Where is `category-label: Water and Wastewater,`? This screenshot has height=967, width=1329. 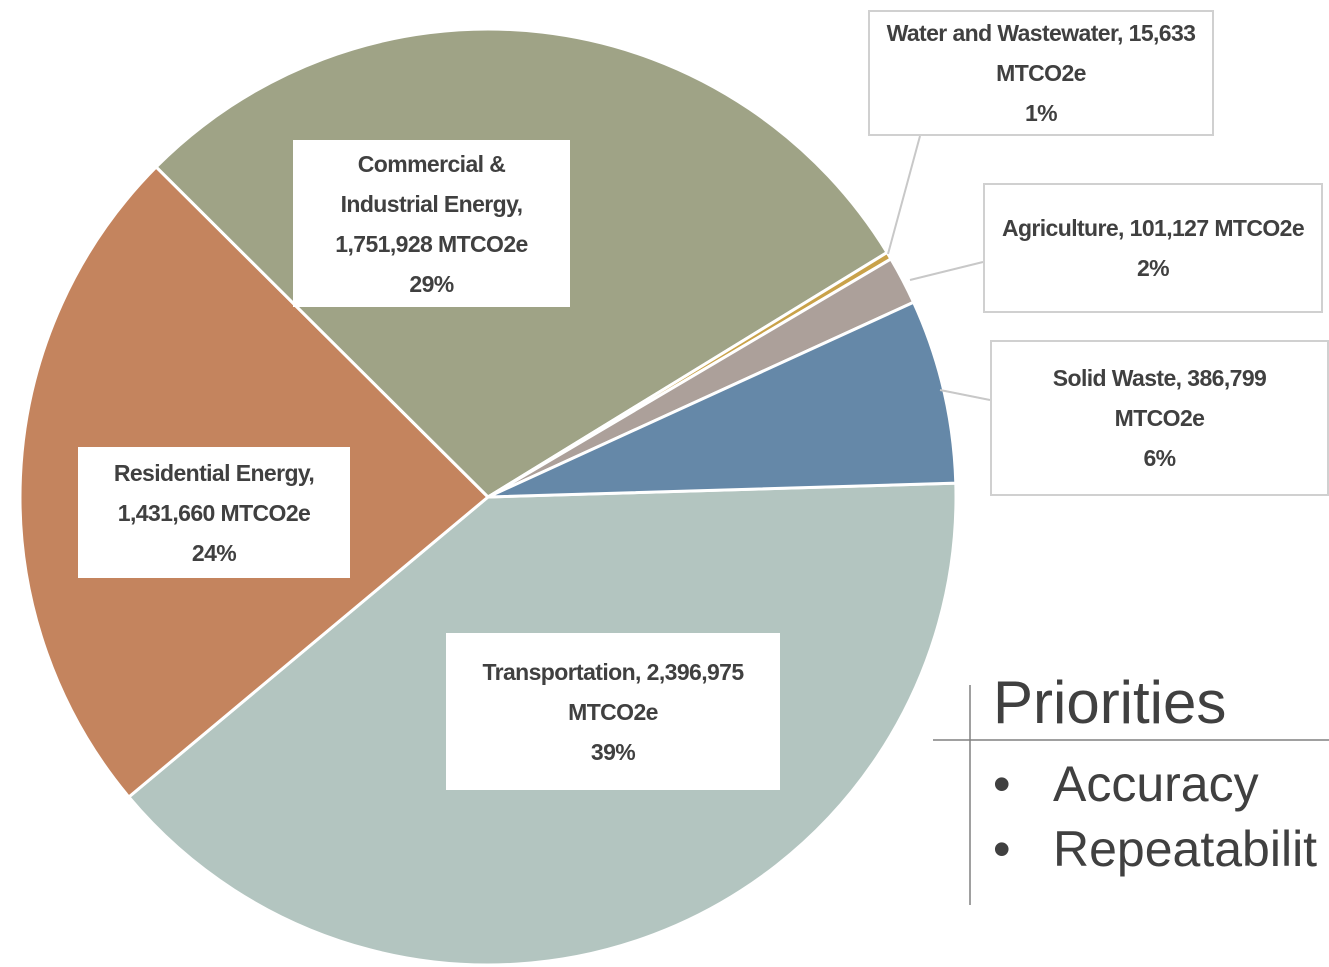 category-label: Water and Wastewater, is located at coordinates (1005, 33).